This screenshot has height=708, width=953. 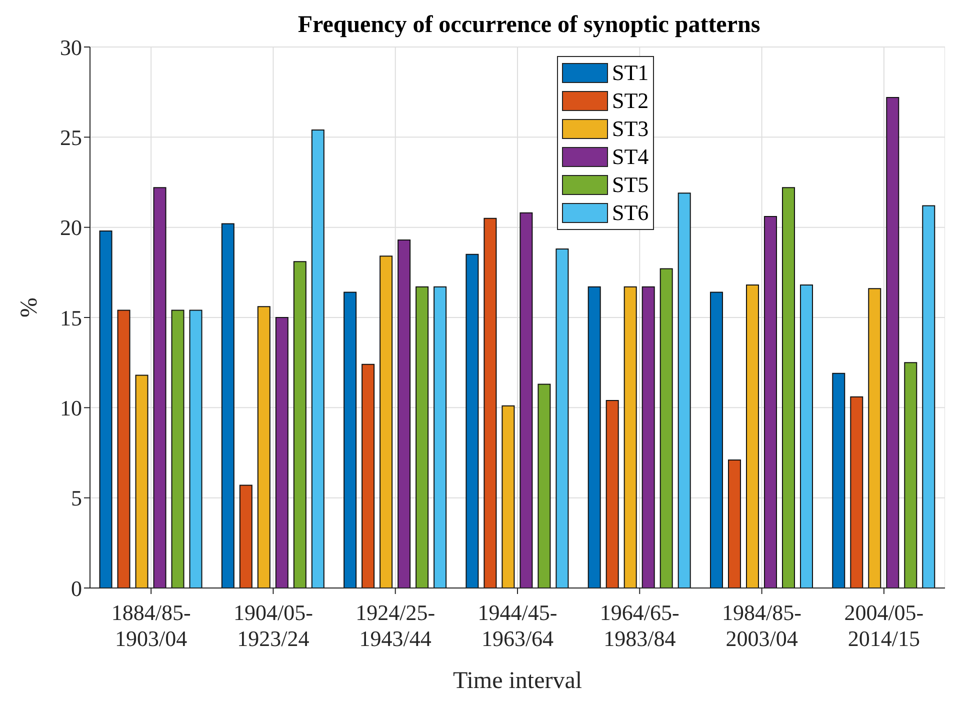 What do you see at coordinates (396, 625) in the screenshot?
I see `x-tick-label: 1924/25- 1943/44` at bounding box center [396, 625].